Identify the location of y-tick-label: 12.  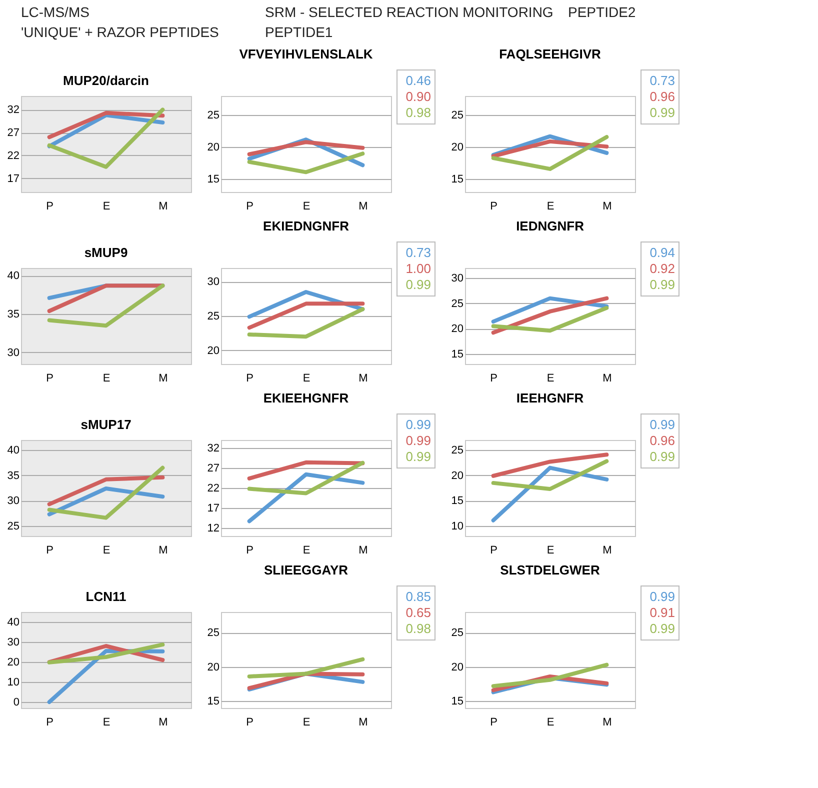
(213, 528).